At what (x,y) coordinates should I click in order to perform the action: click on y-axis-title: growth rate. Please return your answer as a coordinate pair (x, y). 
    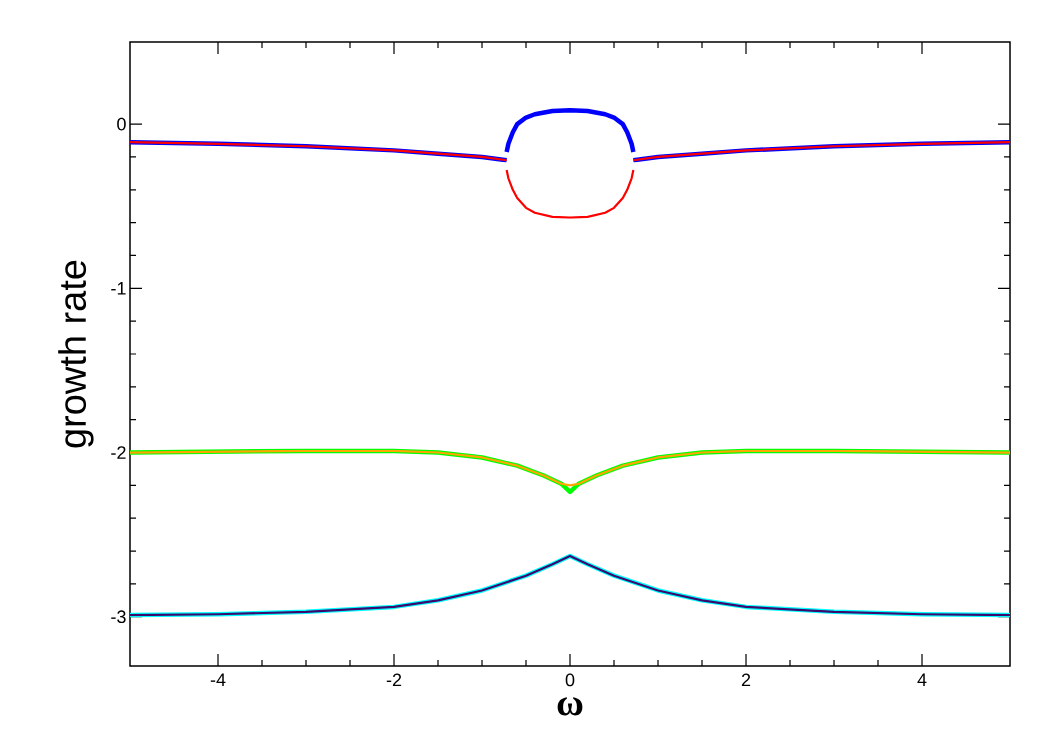
    Looking at the image, I should click on (76, 354).